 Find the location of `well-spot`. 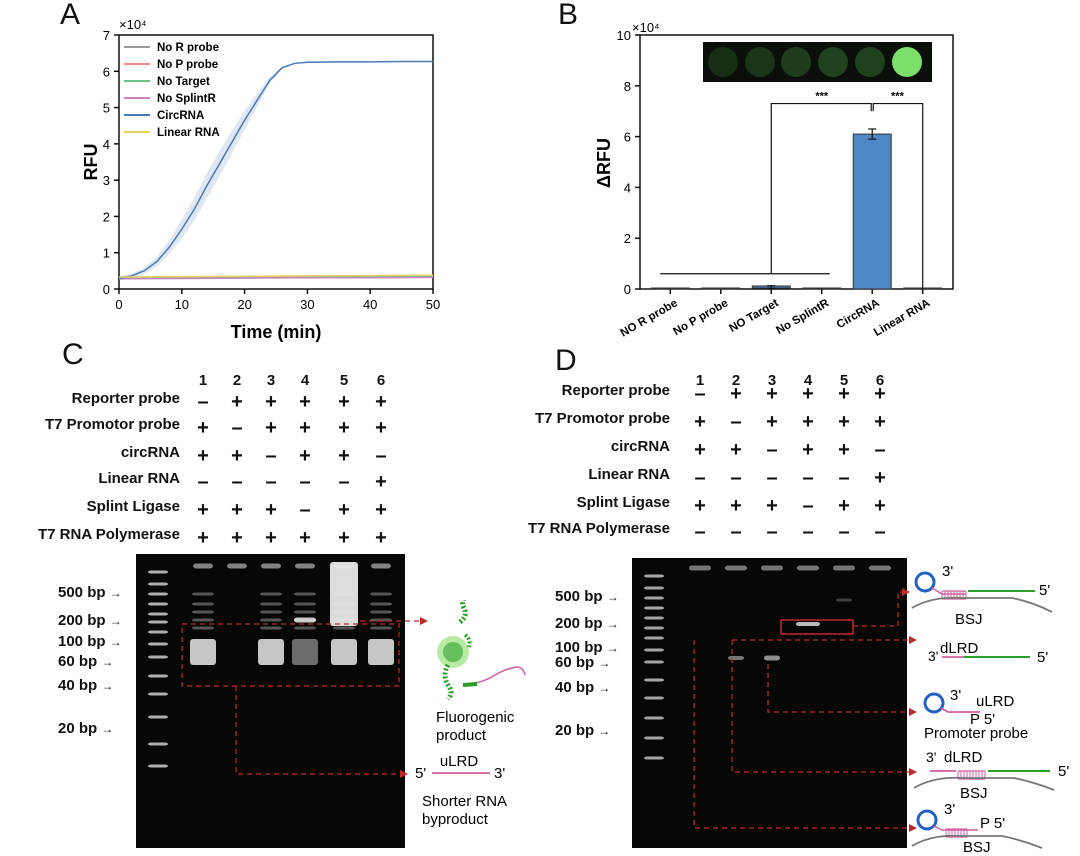

well-spot is located at coordinates (870, 62).